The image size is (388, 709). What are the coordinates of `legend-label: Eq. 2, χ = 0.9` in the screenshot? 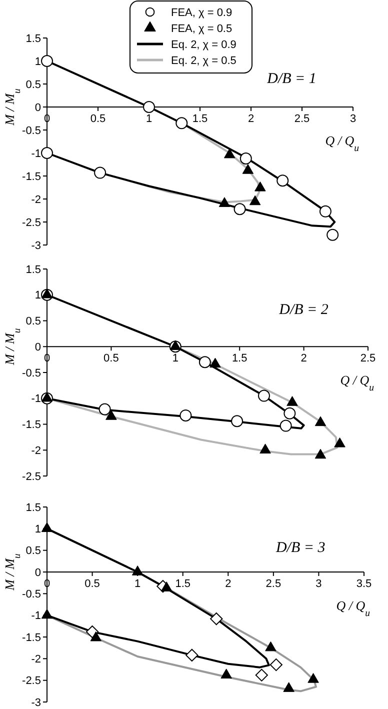 It's located at (203, 44).